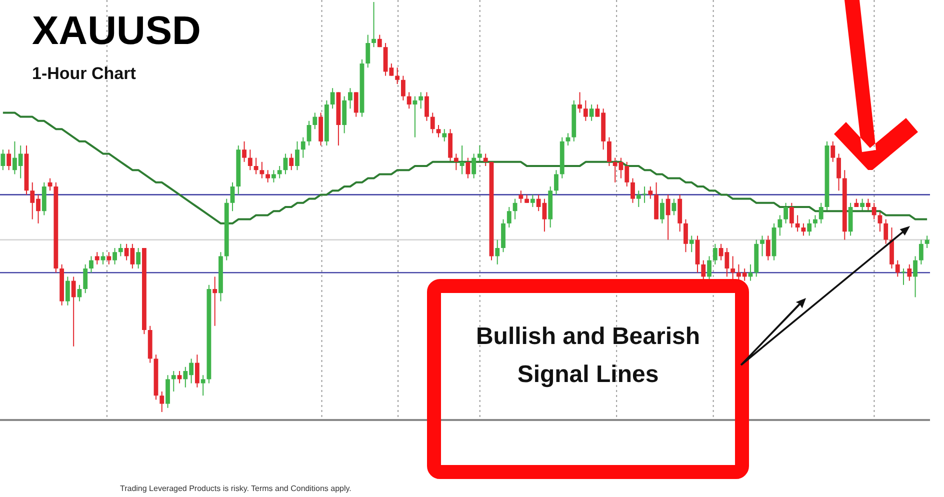  Describe the element at coordinates (588, 356) in the screenshot. I see `annotation: Bullish and Bearish Signal Lines` at that location.